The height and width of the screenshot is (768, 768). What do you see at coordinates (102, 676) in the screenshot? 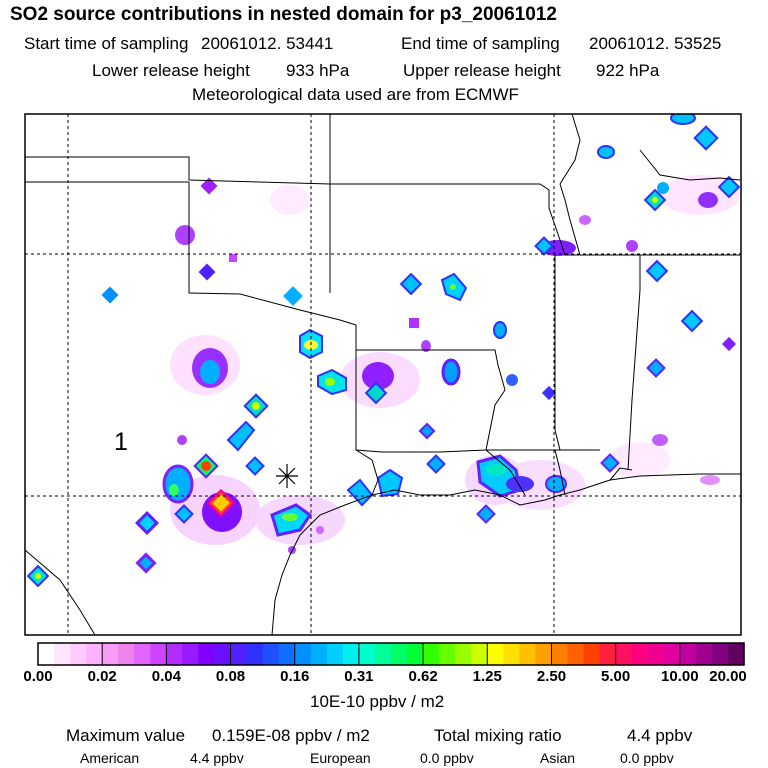
I see `colorbar-tick-label: 0.02` at bounding box center [102, 676].